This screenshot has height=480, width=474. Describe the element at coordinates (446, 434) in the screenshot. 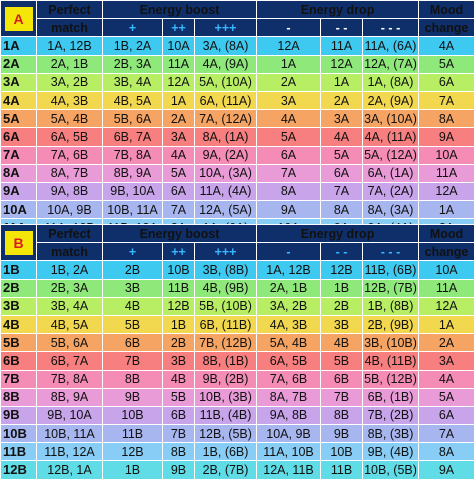

I see `mood-change-cell: 7A` at that location.